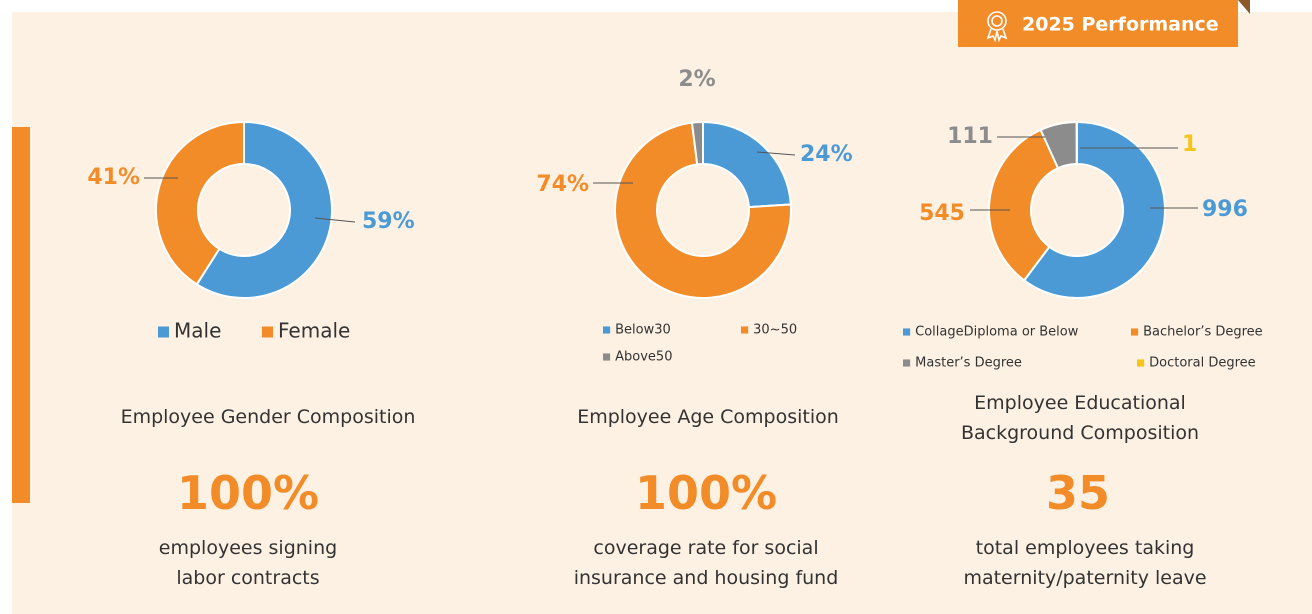 This screenshot has width=1312, height=614. I want to click on legend-label: Master’s Degree, so click(968, 363).